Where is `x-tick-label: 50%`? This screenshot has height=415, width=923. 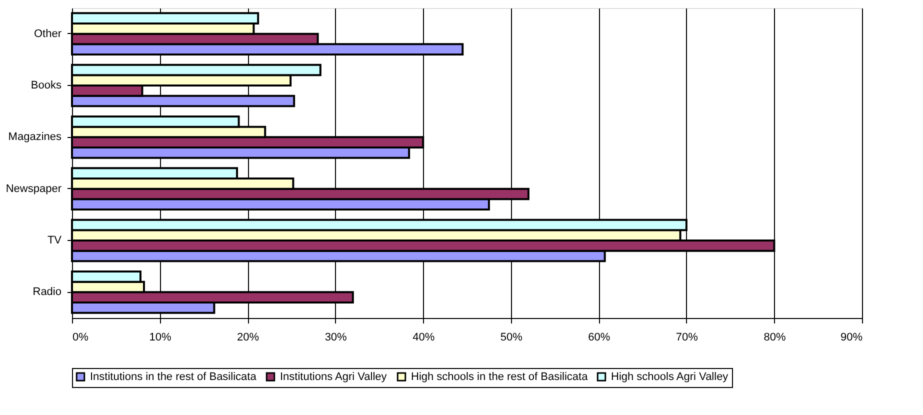
x-tick-label: 50% is located at coordinates (511, 338).